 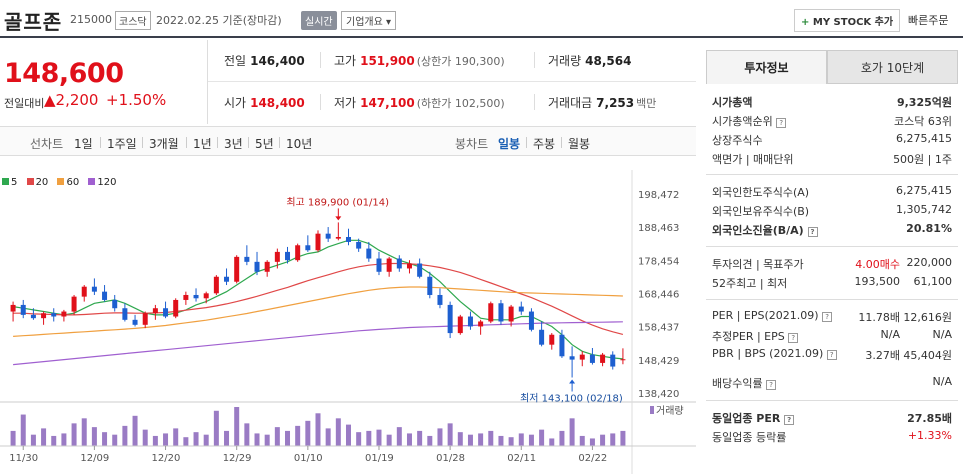 I want to click on period-5y: 5년, so click(x=264, y=144).